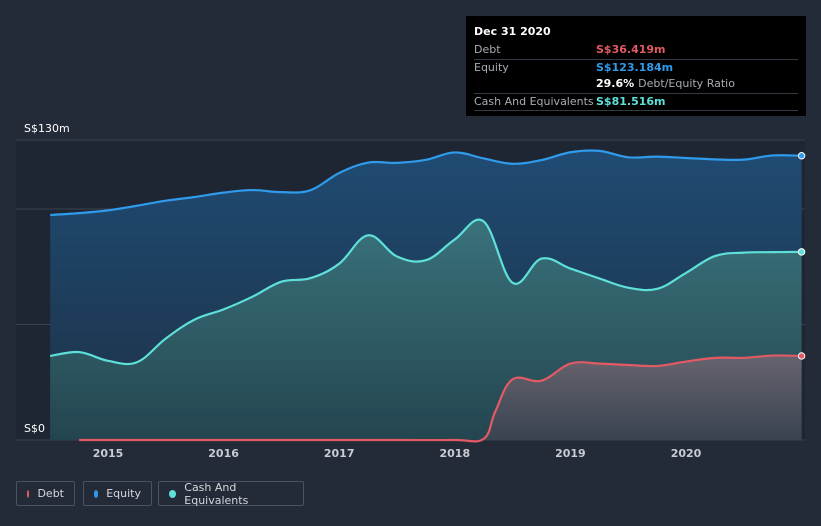  What do you see at coordinates (636, 84) in the screenshot?
I see `tooltip-ratio-row: 29.6% Debt/Equity Ratio` at bounding box center [636, 84].